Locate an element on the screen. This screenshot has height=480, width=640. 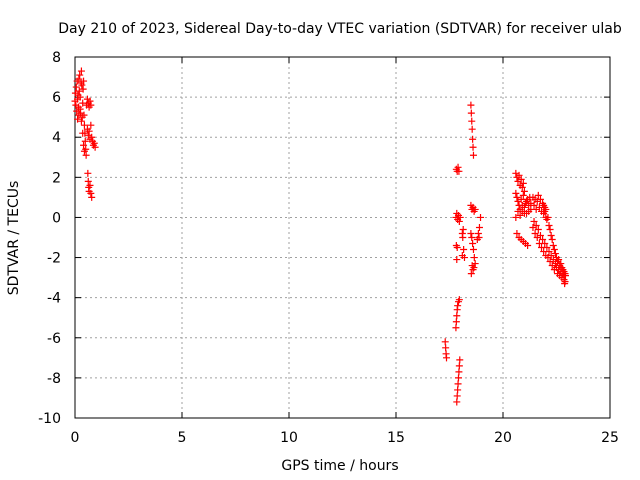
x-tick-label: 15 is located at coordinates (396, 438).